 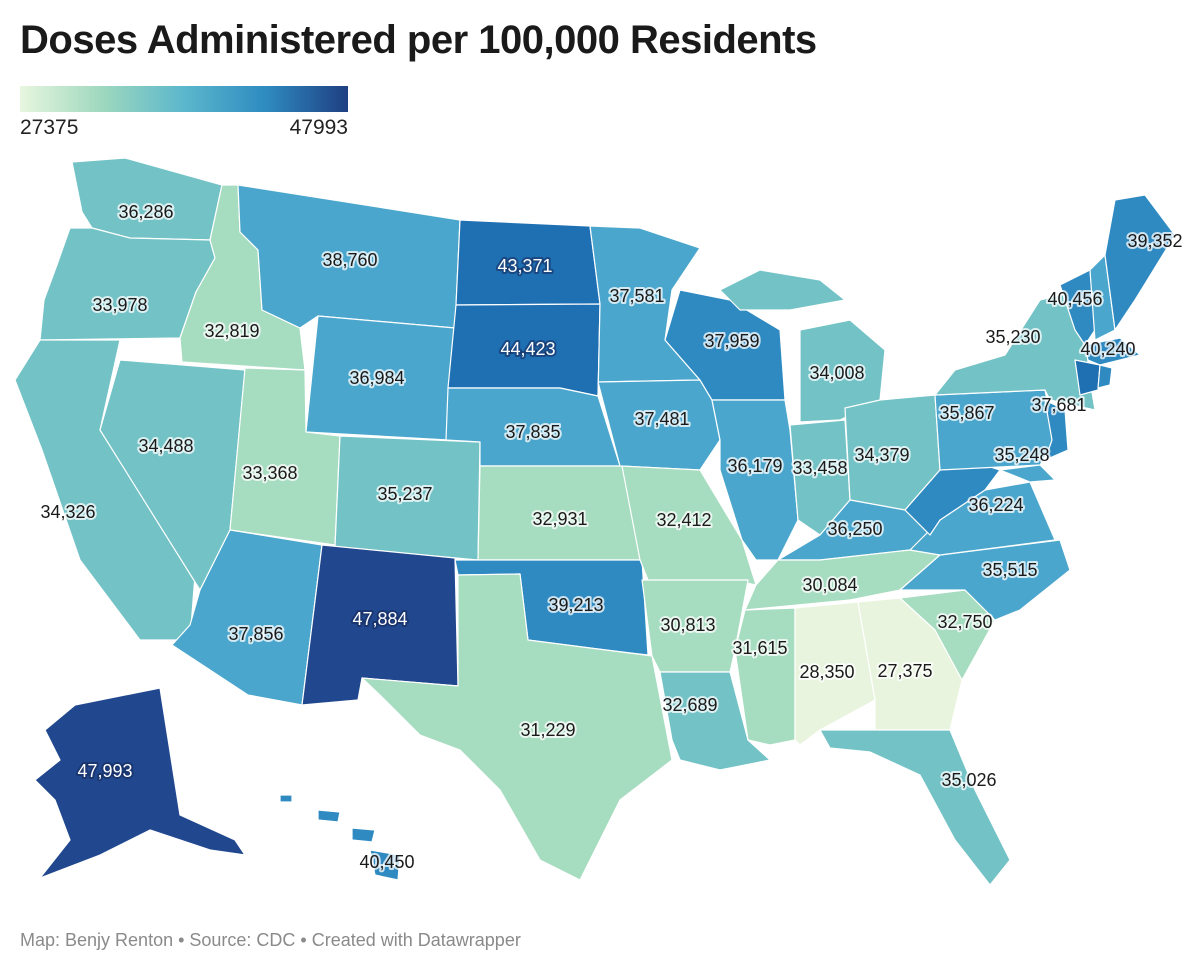 What do you see at coordinates (575, 605) in the screenshot?
I see `label-ok: 39,213` at bounding box center [575, 605].